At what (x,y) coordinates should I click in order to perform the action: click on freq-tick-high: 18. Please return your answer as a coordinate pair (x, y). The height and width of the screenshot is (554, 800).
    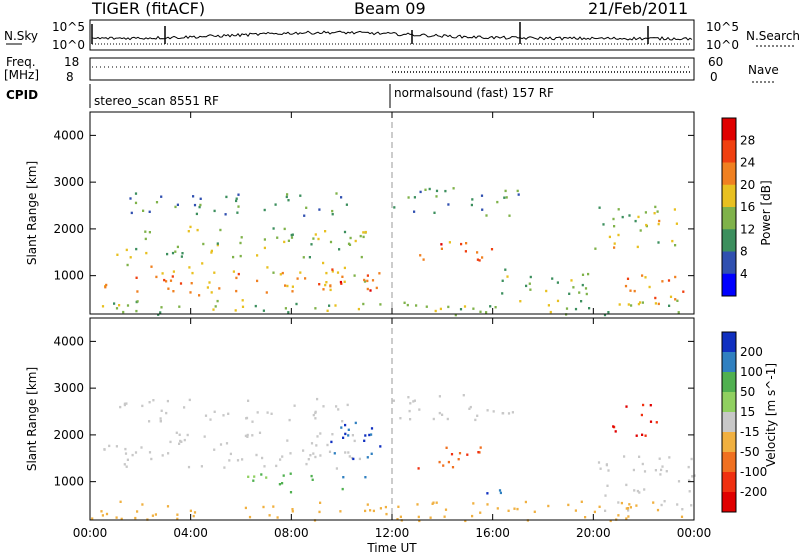
    Looking at the image, I should click on (71, 62).